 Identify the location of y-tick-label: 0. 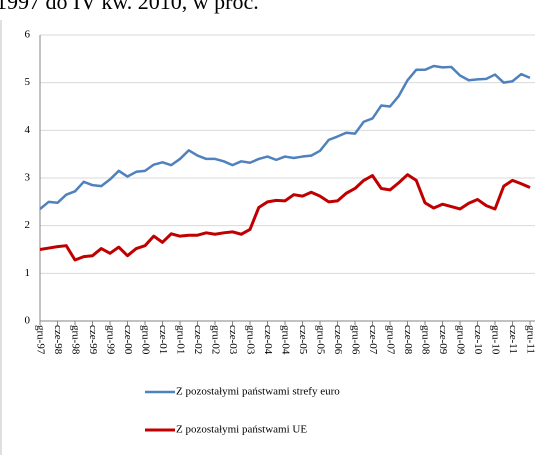
(28, 321).